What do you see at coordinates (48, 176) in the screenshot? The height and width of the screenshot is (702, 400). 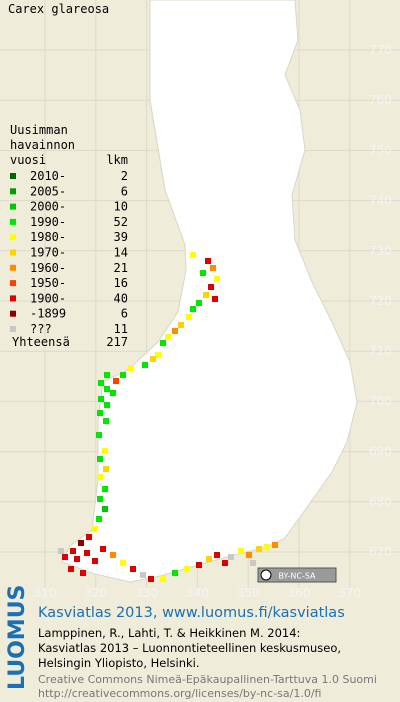 I see `legend-period: 2010-` at bounding box center [48, 176].